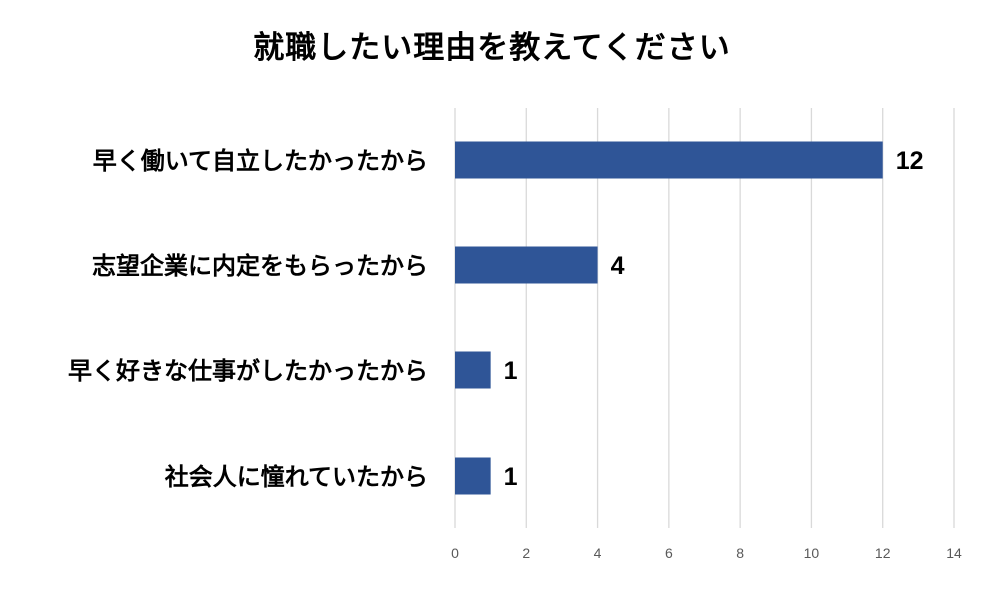 This screenshot has width=984, height=589. What do you see at coordinates (669, 553) in the screenshot?
I see `x-tick-label: 6` at bounding box center [669, 553].